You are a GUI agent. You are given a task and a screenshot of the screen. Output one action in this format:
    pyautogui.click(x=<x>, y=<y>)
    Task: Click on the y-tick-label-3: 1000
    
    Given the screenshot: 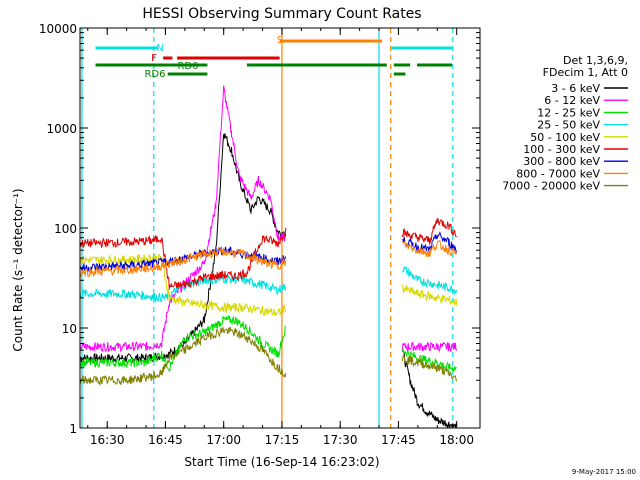 What is the action you would take?
    pyautogui.click(x=61, y=129)
    